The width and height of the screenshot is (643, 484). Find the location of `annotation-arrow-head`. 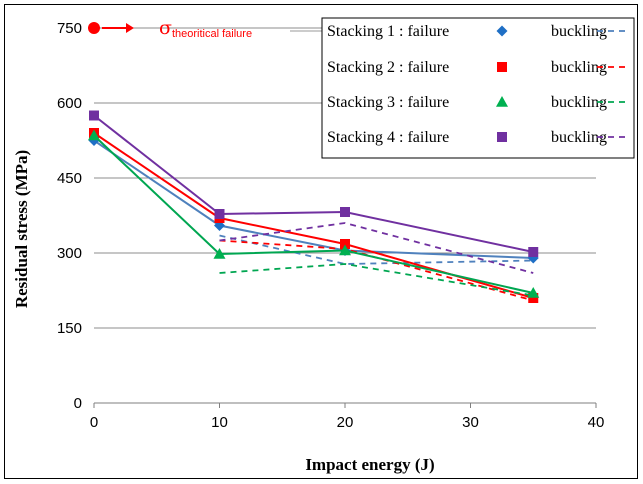

annotation-arrow-head is located at coordinates (130, 28).